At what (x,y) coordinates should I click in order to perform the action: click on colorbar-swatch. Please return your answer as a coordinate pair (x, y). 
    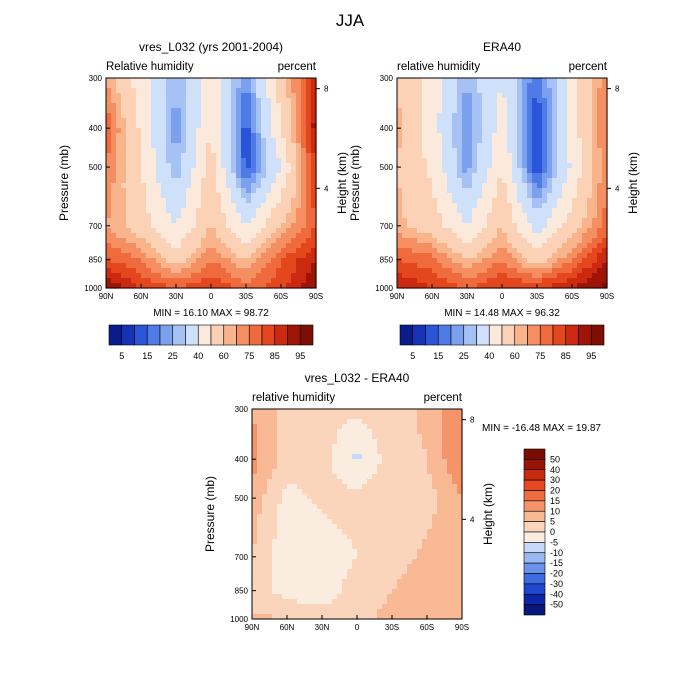
    Looking at the image, I should click on (444, 335).